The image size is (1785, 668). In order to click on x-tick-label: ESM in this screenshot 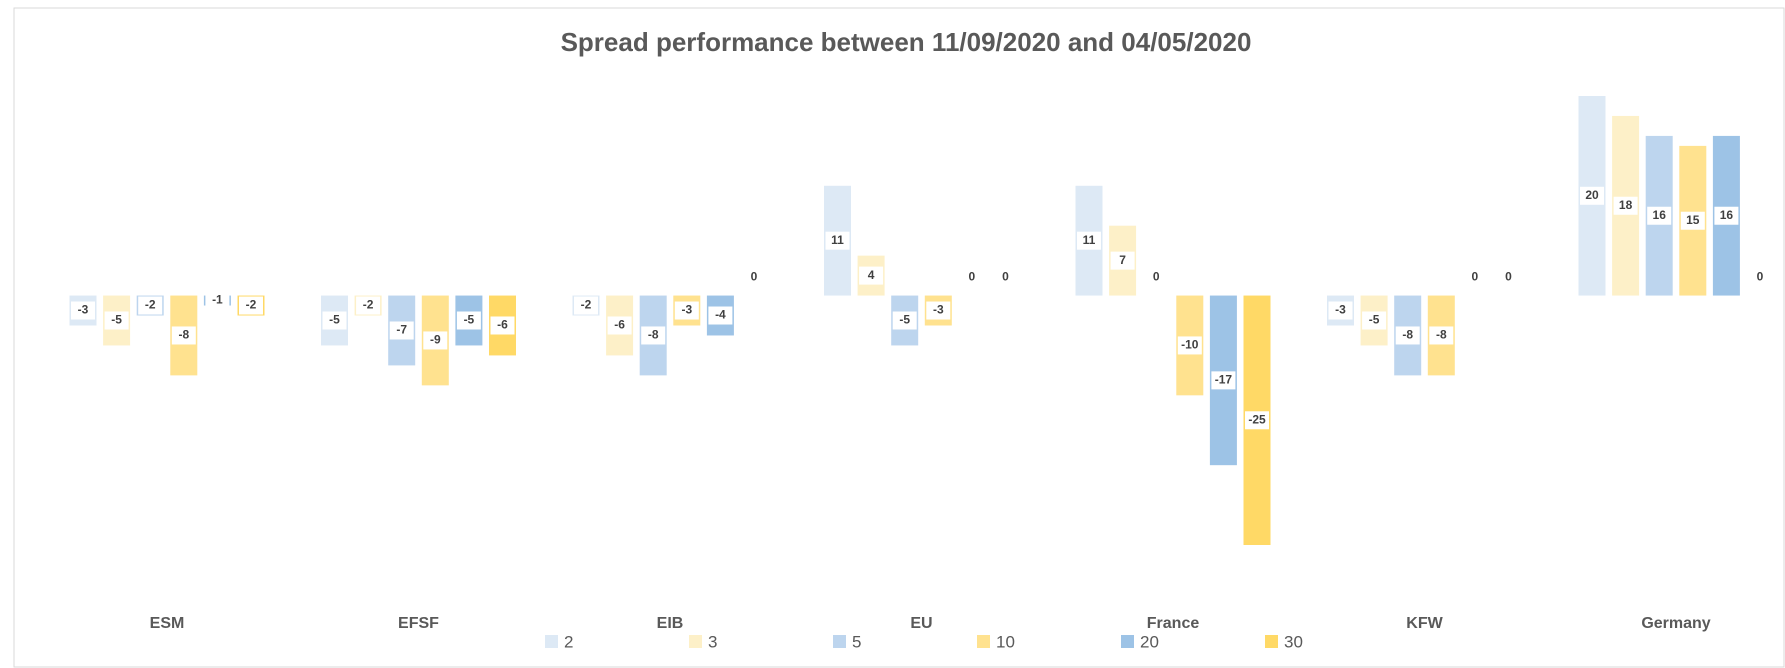, I will do `click(167, 623)`.